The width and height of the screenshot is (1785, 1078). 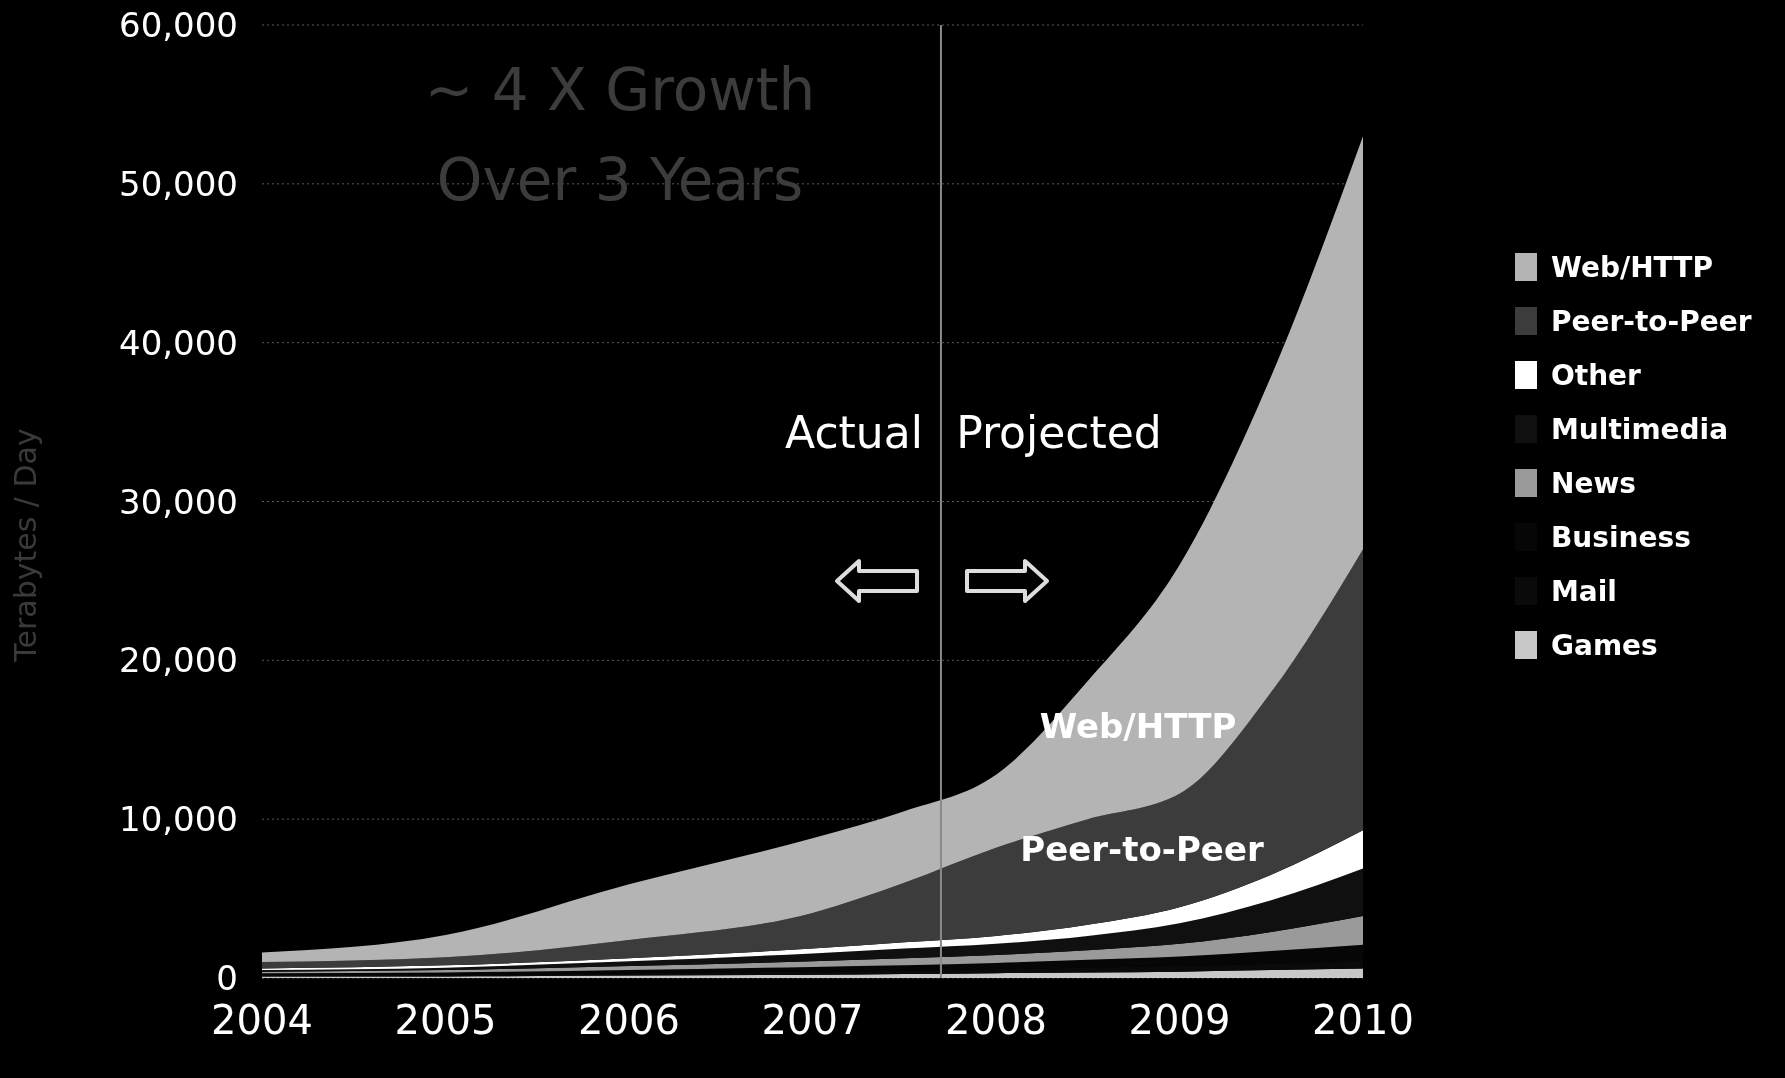 I want to click on annotation: Web/HTTP, so click(x=1138, y=726).